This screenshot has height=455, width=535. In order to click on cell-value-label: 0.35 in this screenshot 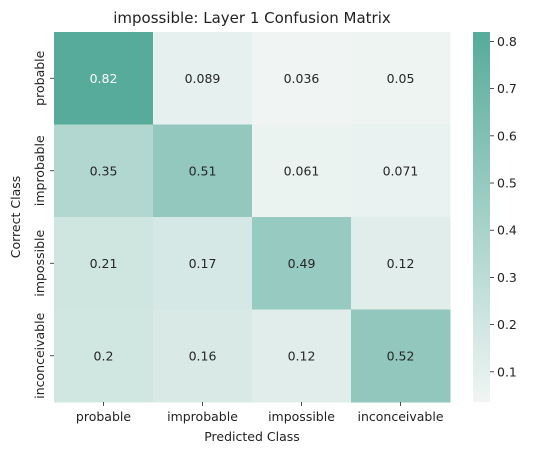, I will do `click(104, 170)`.